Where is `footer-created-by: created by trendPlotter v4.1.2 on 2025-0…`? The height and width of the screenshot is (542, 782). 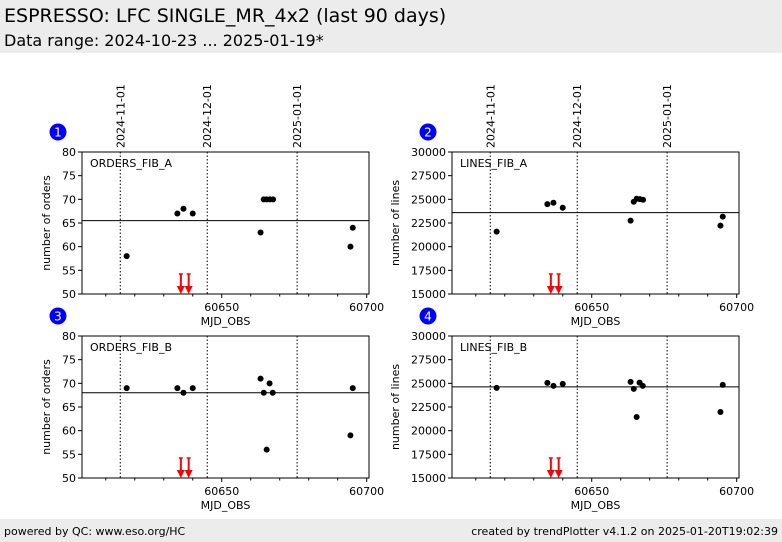
footer-created-by: created by trendPlotter v4.1.2 on 2025-0… is located at coordinates (624, 531).